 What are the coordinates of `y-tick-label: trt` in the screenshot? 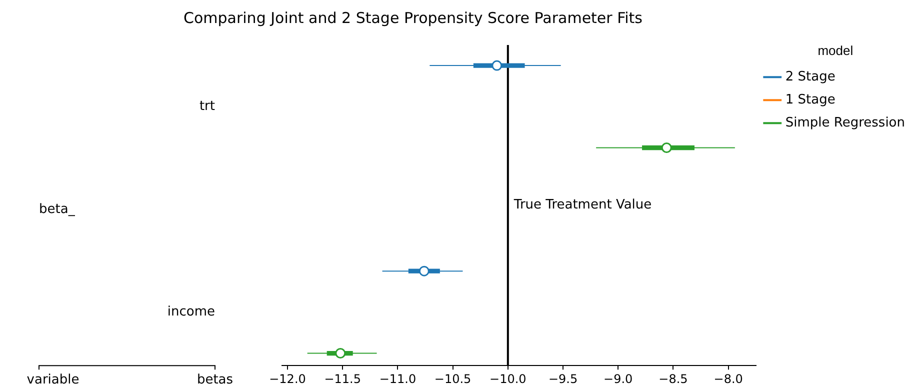 It's located at (207, 106).